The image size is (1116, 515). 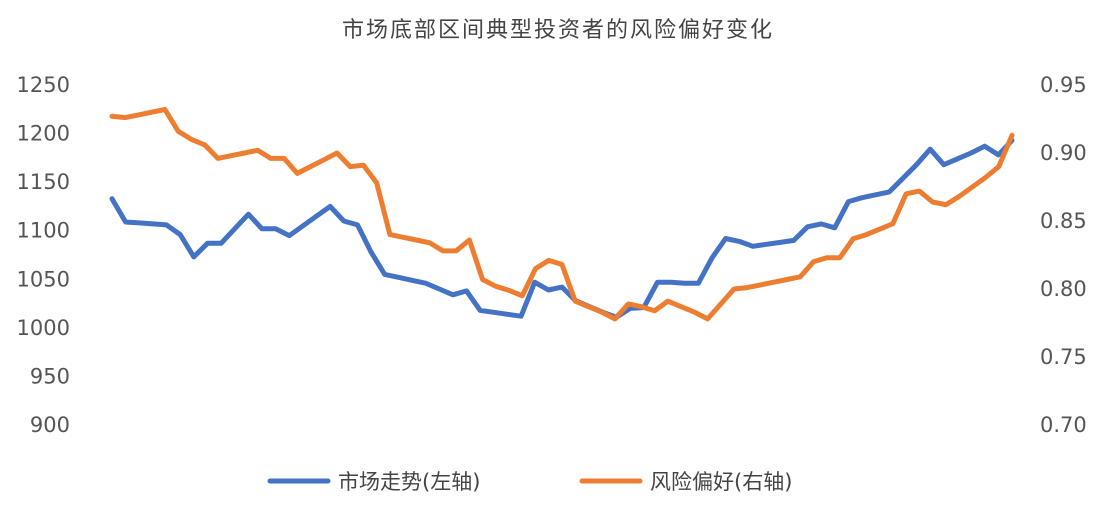 I want to click on left-tick-label: 1100, so click(x=43, y=231).